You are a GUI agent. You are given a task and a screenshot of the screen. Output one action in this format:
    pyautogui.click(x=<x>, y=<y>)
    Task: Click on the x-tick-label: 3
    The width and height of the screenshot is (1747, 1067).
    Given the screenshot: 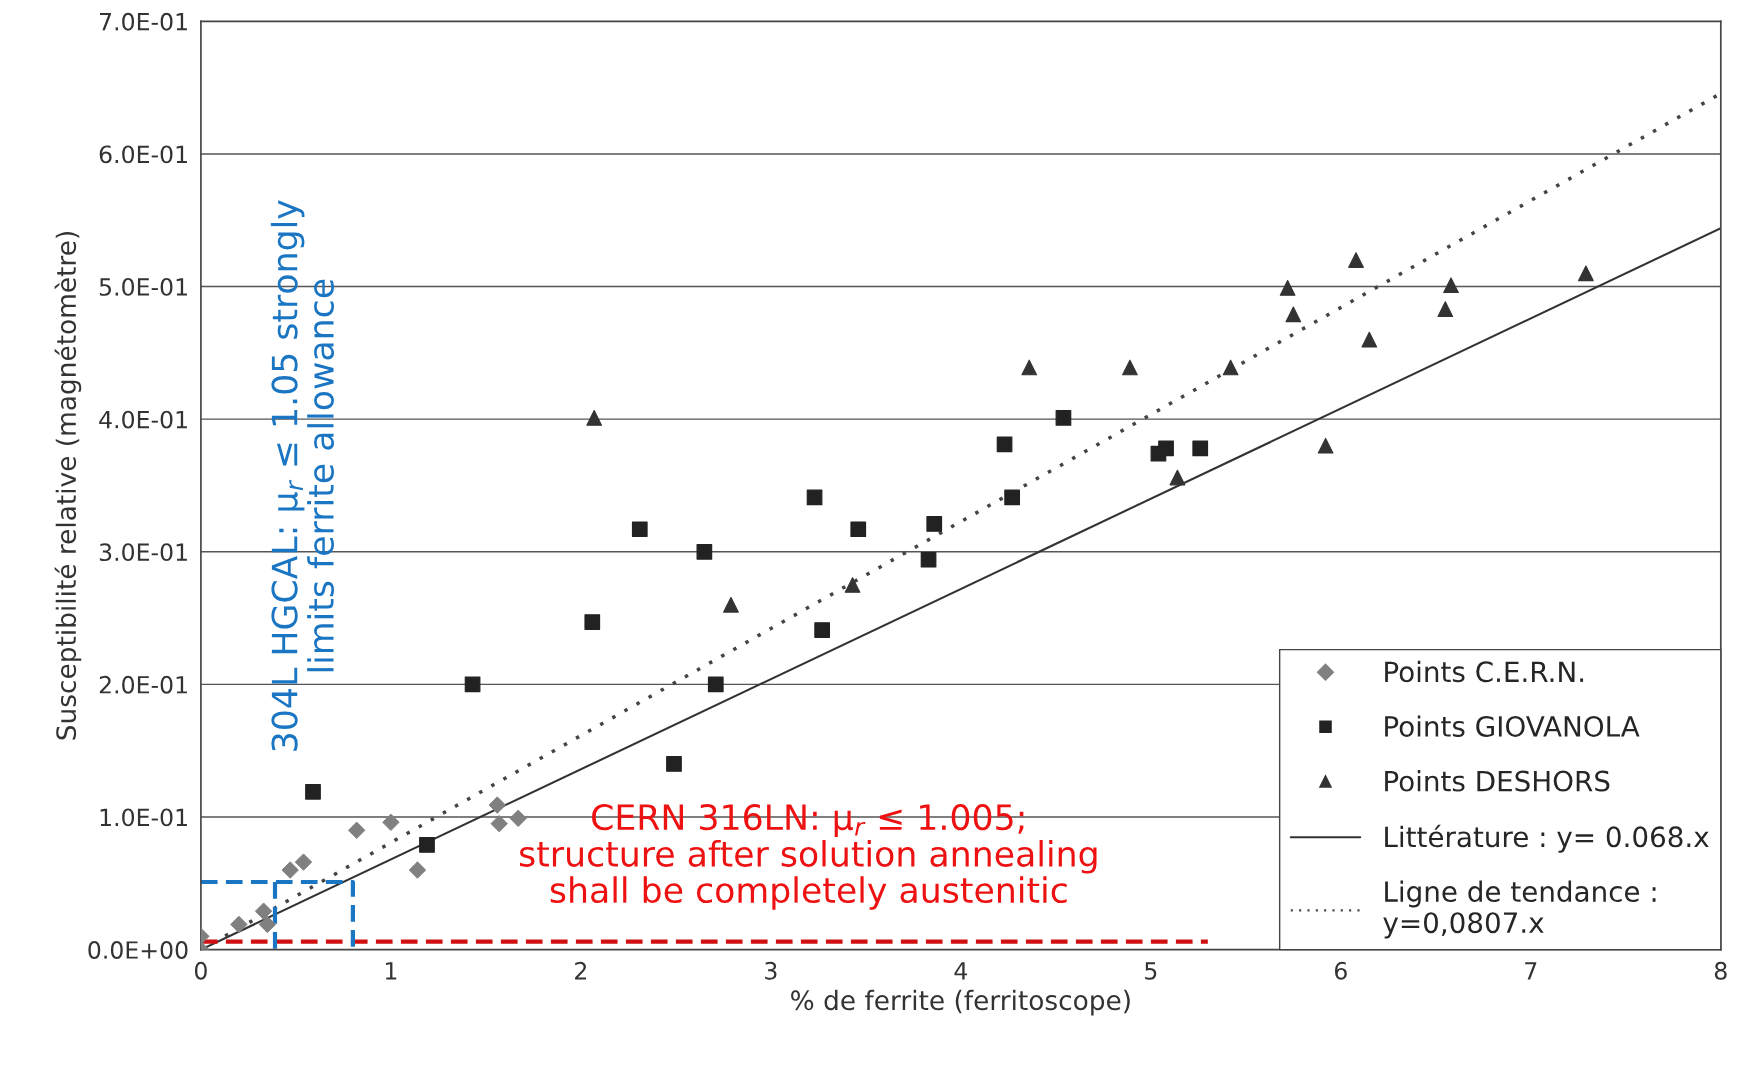 What is the action you would take?
    pyautogui.click(x=771, y=970)
    